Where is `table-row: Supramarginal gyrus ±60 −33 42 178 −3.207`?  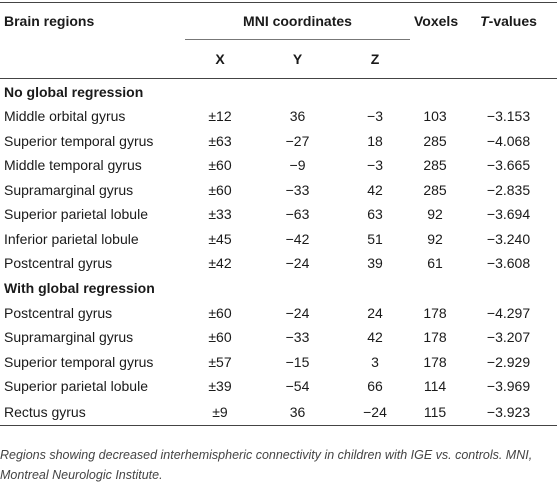 table-row: Supramarginal gyrus ±60 −33 42 178 −3.207 is located at coordinates (278, 337).